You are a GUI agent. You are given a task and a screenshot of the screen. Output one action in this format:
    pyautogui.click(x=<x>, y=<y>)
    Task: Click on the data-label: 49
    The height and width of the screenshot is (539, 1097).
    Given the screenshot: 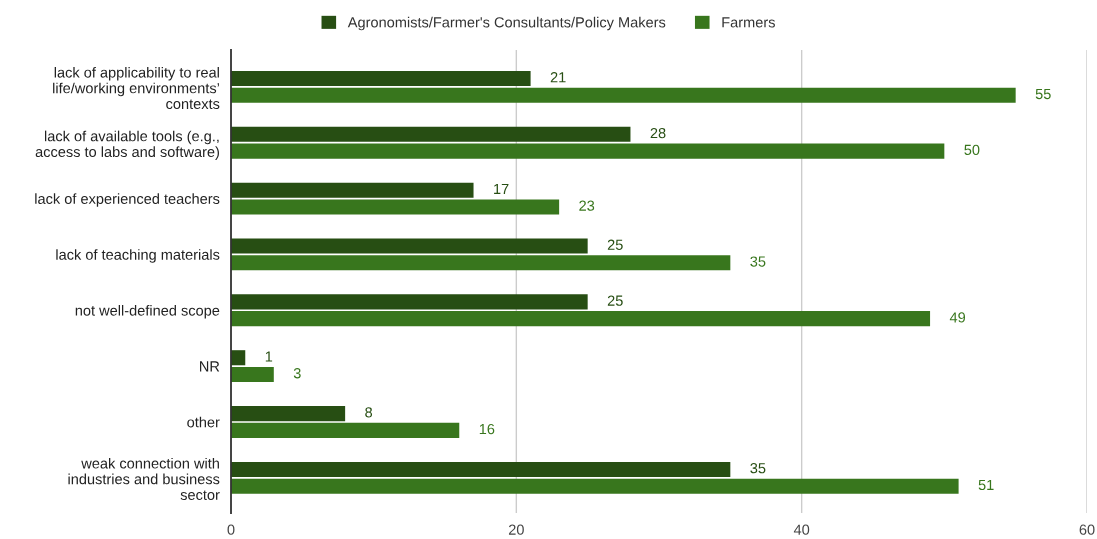 What is the action you would take?
    pyautogui.click(x=957, y=317)
    